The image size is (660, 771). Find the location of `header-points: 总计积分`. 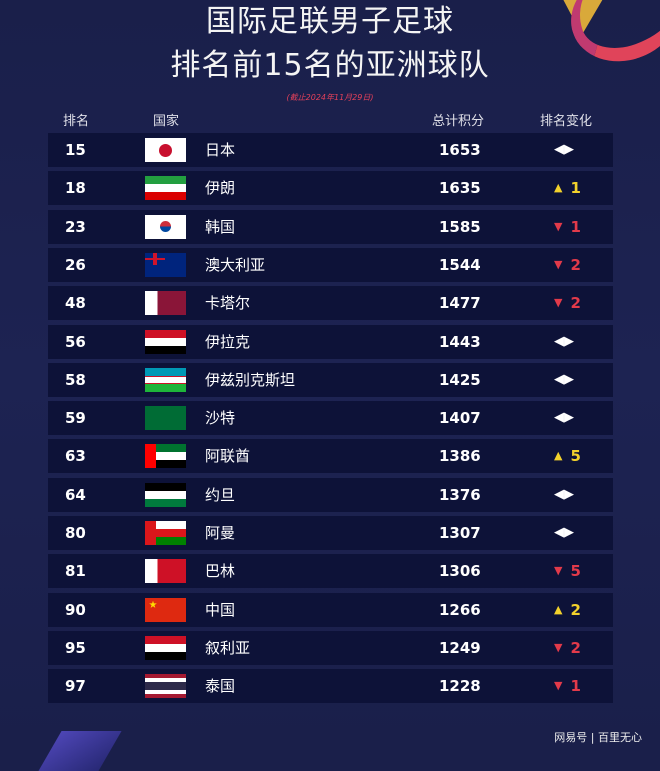

header-points: 总计积分 is located at coordinates (458, 121).